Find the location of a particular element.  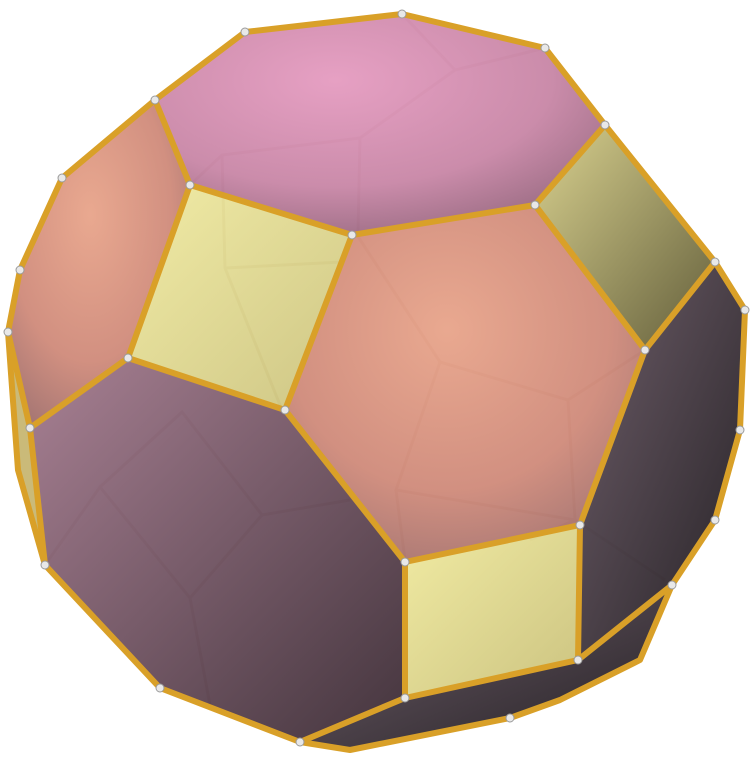

square-face-upper-right is located at coordinates (625, 237).